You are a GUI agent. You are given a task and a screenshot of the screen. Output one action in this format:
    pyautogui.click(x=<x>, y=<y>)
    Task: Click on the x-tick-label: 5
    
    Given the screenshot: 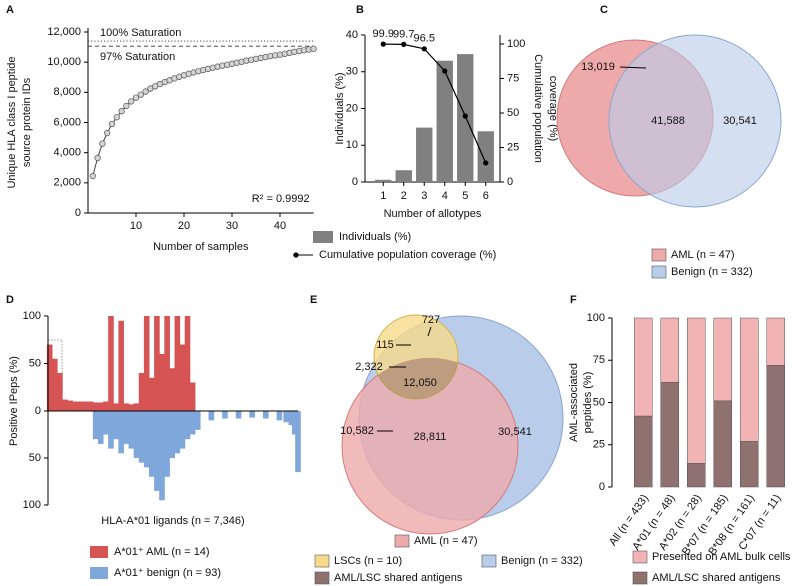 What is the action you would take?
    pyautogui.click(x=465, y=196)
    